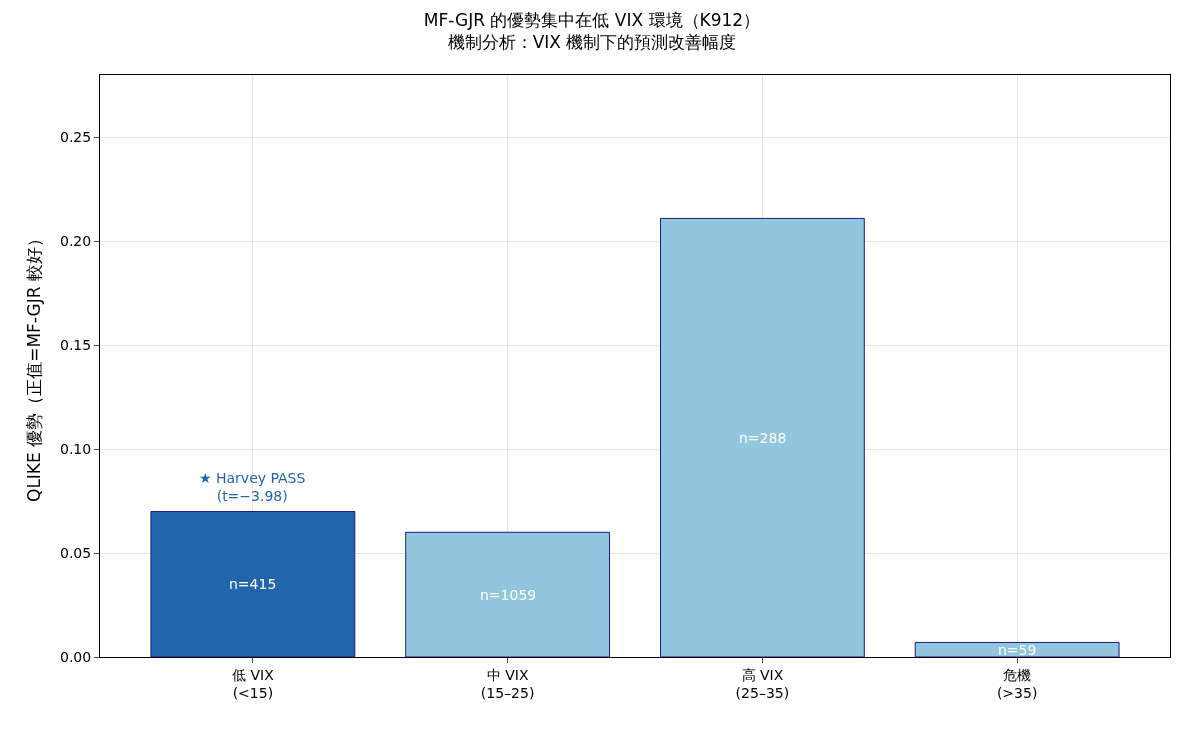 This screenshot has height=729, width=1184. What do you see at coordinates (1017, 683) in the screenshot?
I see `x-tick-label: 危機 (>35)` at bounding box center [1017, 683].